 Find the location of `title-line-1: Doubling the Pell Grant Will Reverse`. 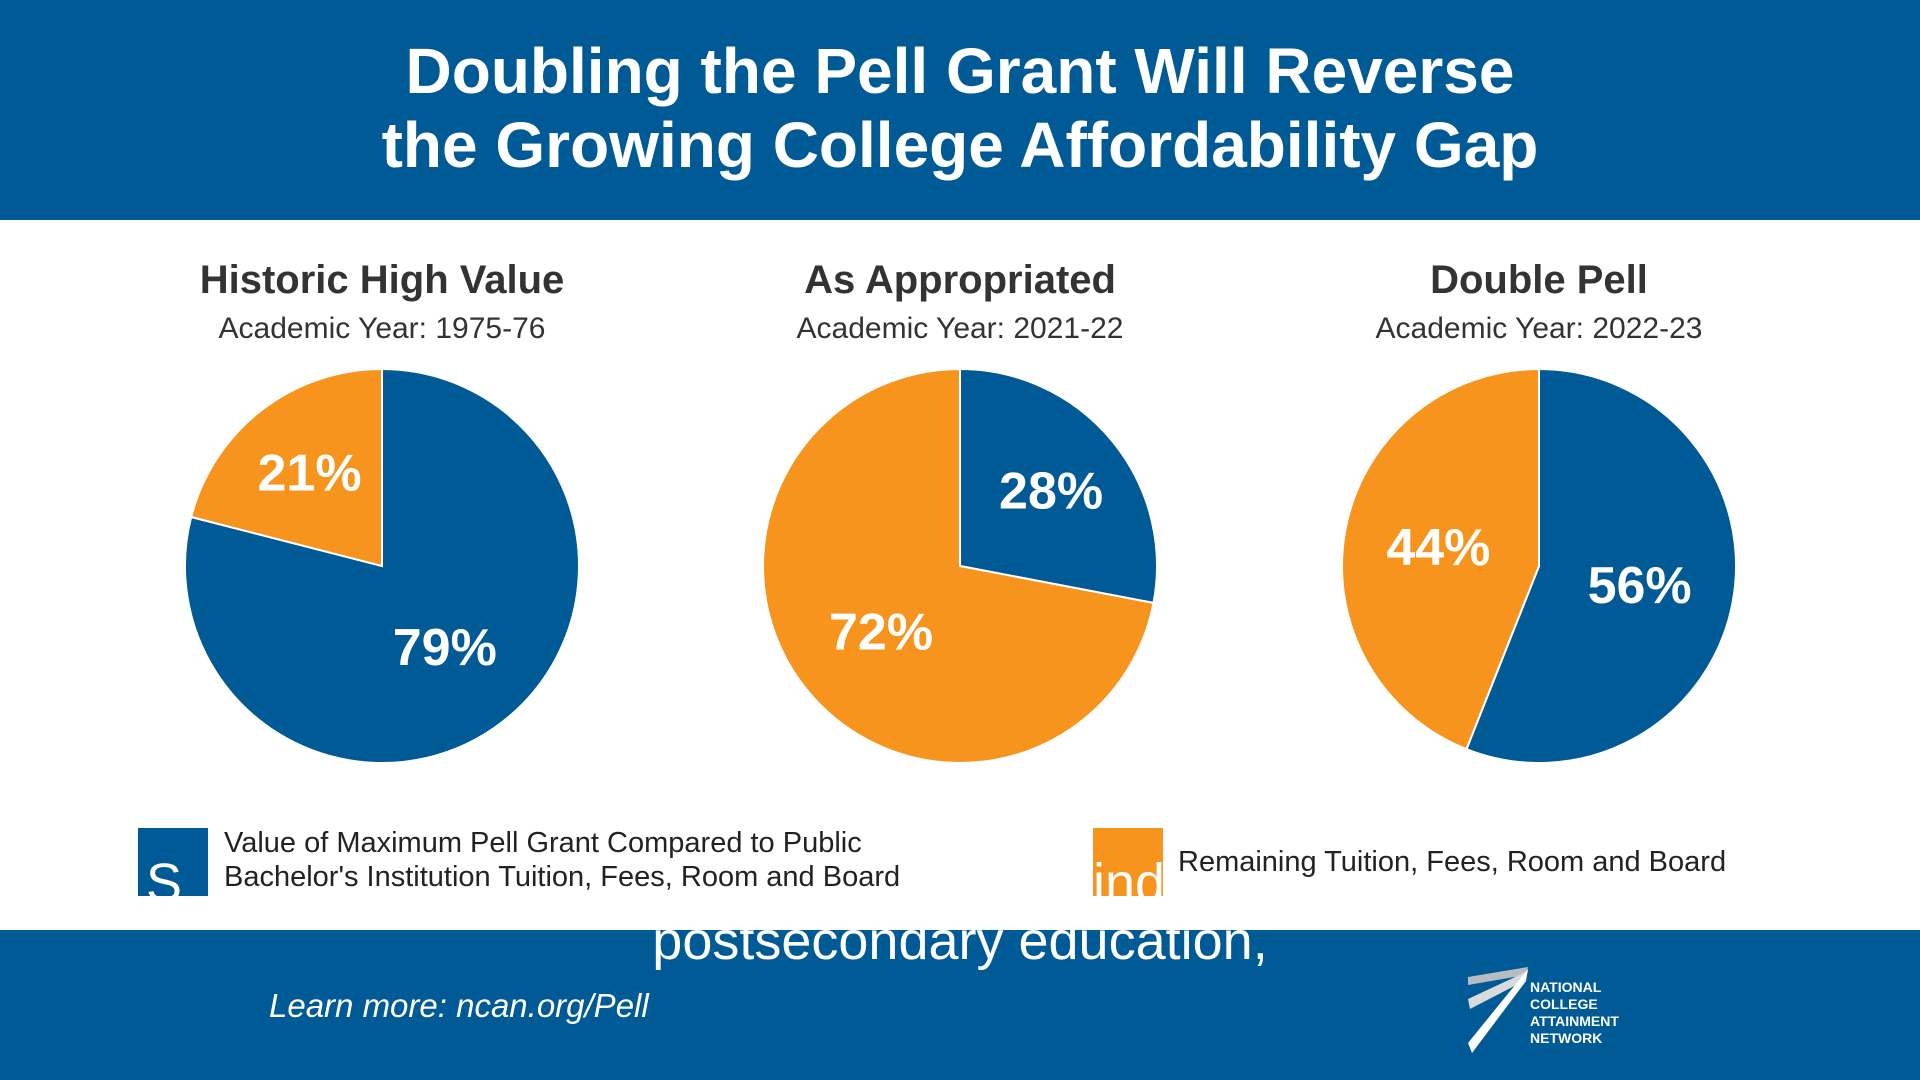

title-line-1: Doubling the Pell Grant Will Reverse is located at coordinates (960, 71).